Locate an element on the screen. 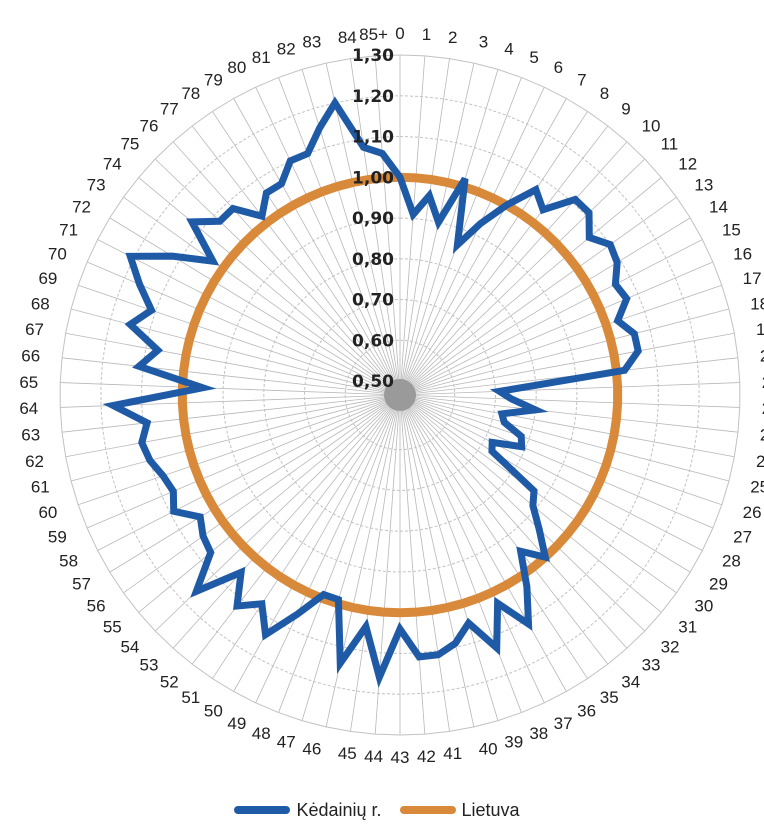 The height and width of the screenshot is (828, 764). category-label: 83 is located at coordinates (311, 42).